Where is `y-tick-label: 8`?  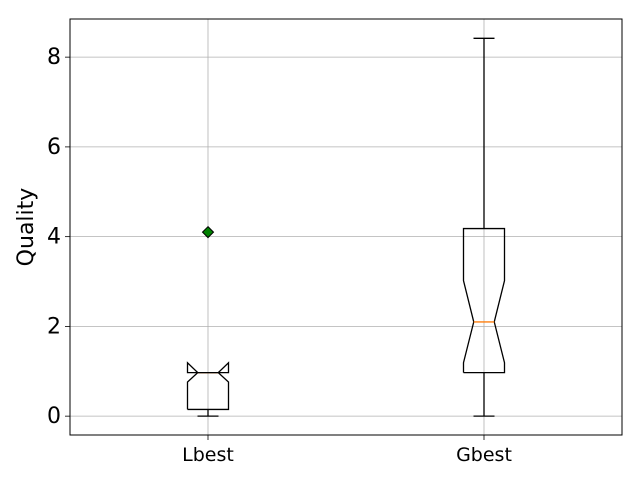
y-tick-label: 8 is located at coordinates (54, 57).